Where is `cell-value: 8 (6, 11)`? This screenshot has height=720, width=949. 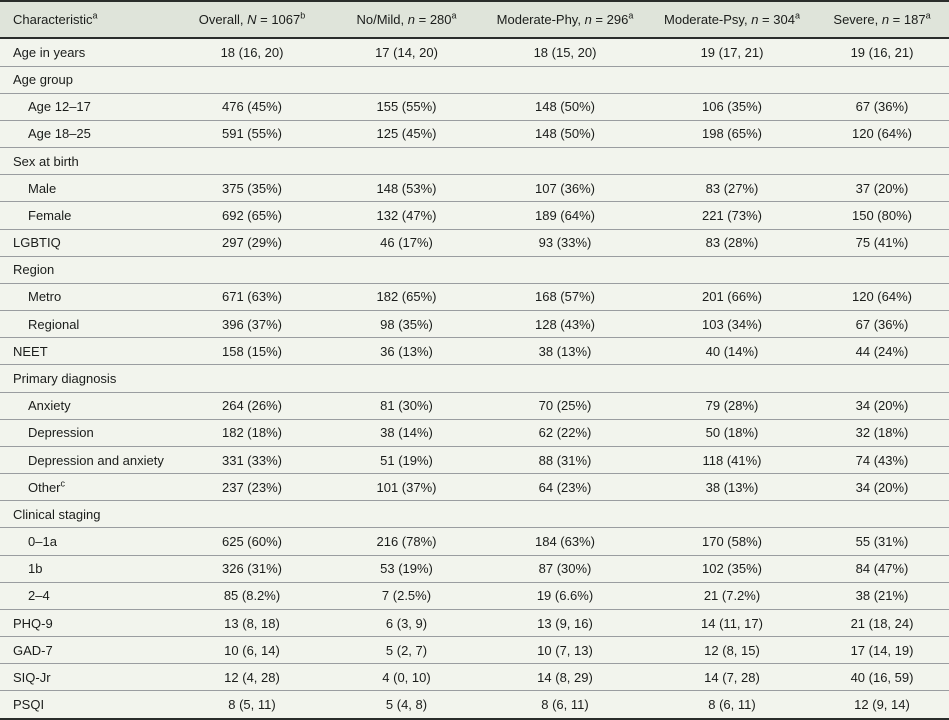
cell-value: 8 (6, 11) is located at coordinates (732, 705).